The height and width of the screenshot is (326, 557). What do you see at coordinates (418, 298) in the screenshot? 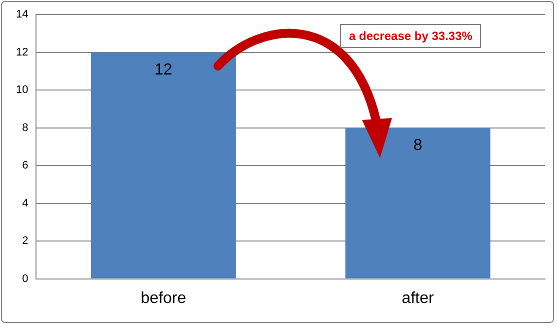
I see `x-tick-label: after` at bounding box center [418, 298].